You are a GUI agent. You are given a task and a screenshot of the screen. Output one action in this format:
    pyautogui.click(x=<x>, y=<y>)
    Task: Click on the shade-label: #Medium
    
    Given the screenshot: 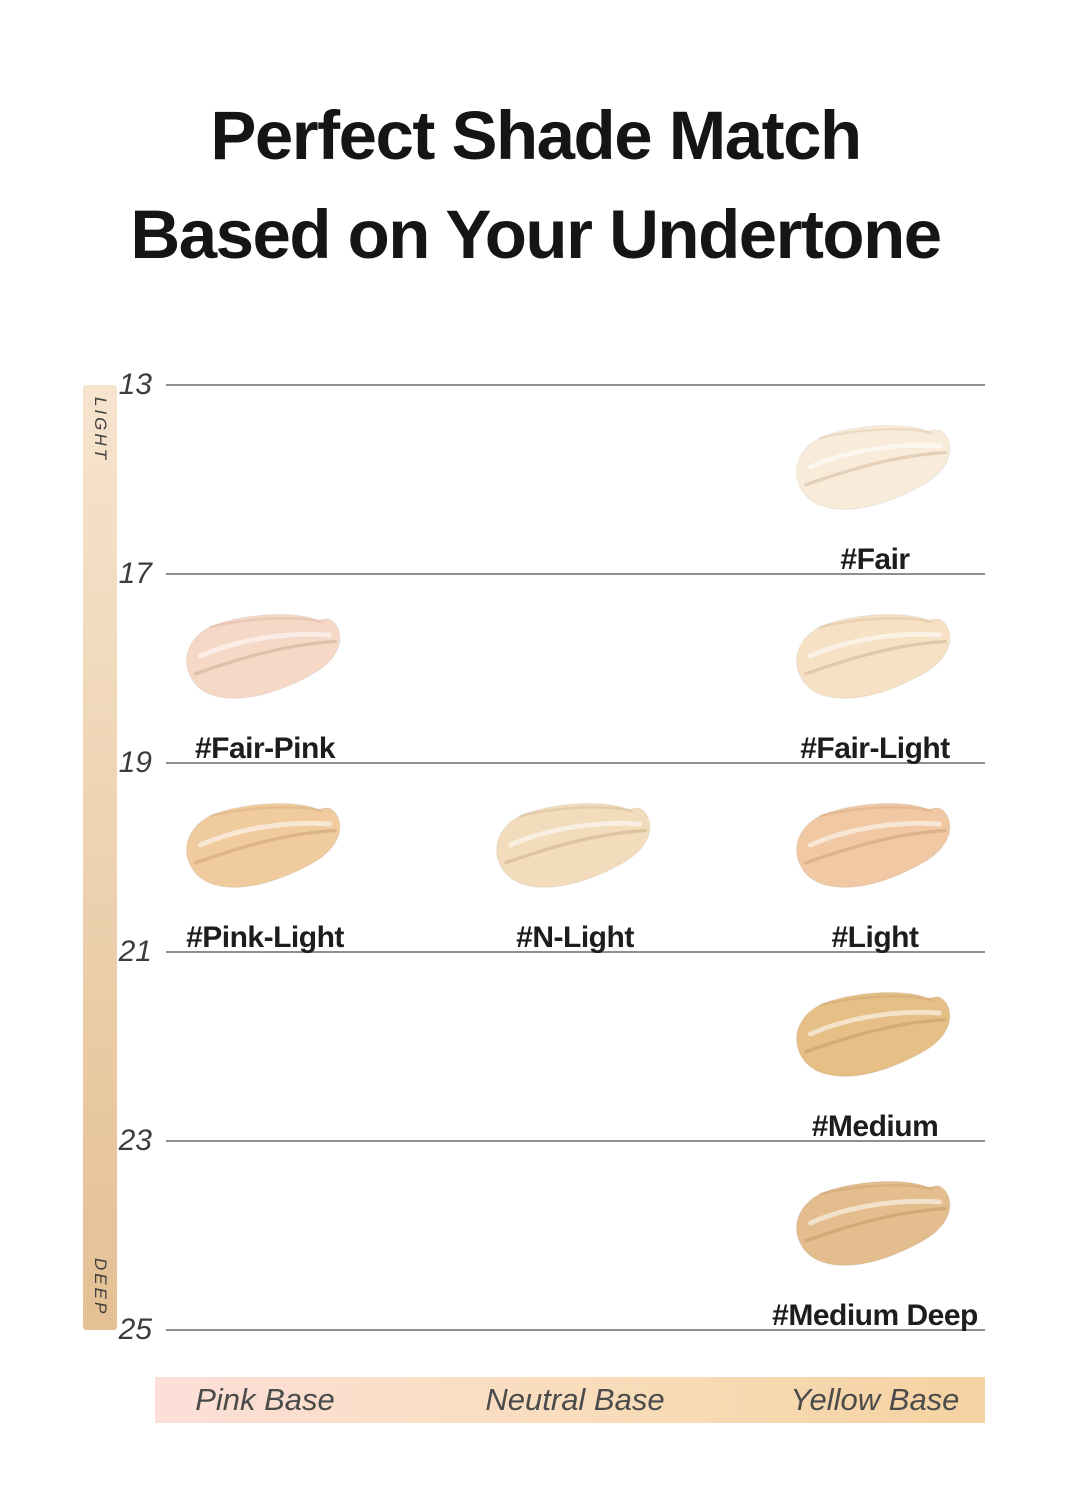 What is the action you would take?
    pyautogui.click(x=875, y=1126)
    